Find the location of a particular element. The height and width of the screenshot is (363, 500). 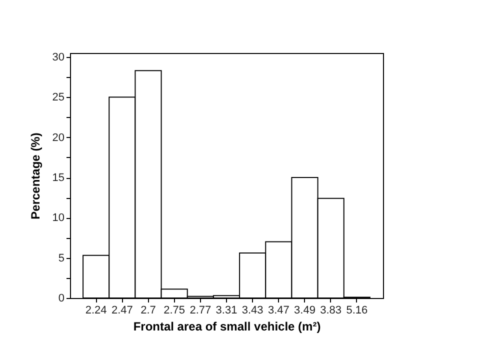

x-tick-label: 3.31 is located at coordinates (227, 310).